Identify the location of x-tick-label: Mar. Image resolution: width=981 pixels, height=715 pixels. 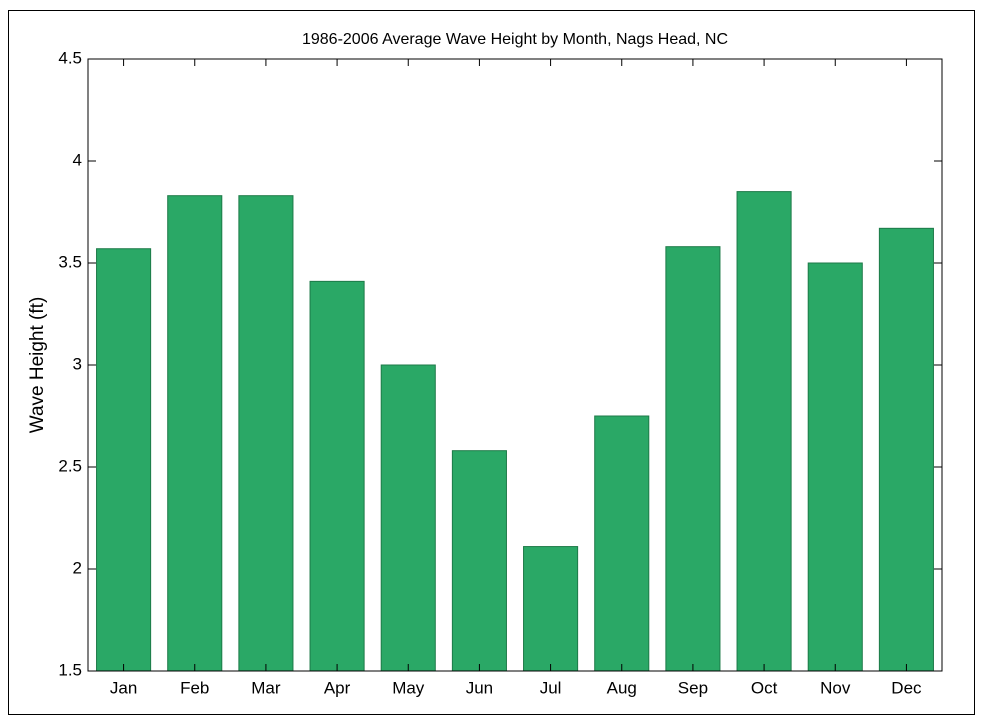
(266, 687).